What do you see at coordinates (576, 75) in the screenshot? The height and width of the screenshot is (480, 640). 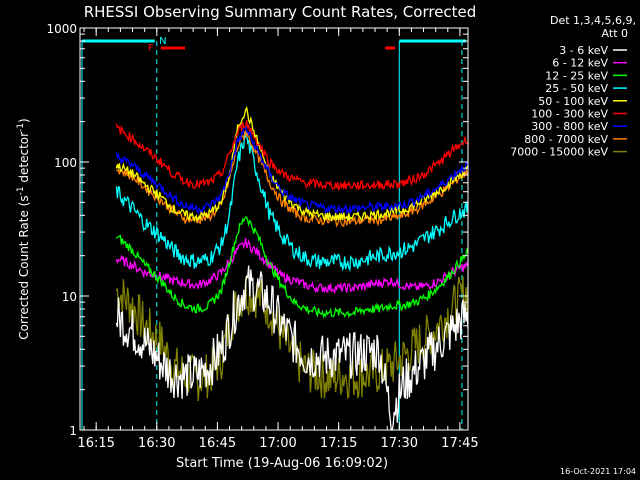 I see `legend-label: 12 - 25 keV` at bounding box center [576, 75].